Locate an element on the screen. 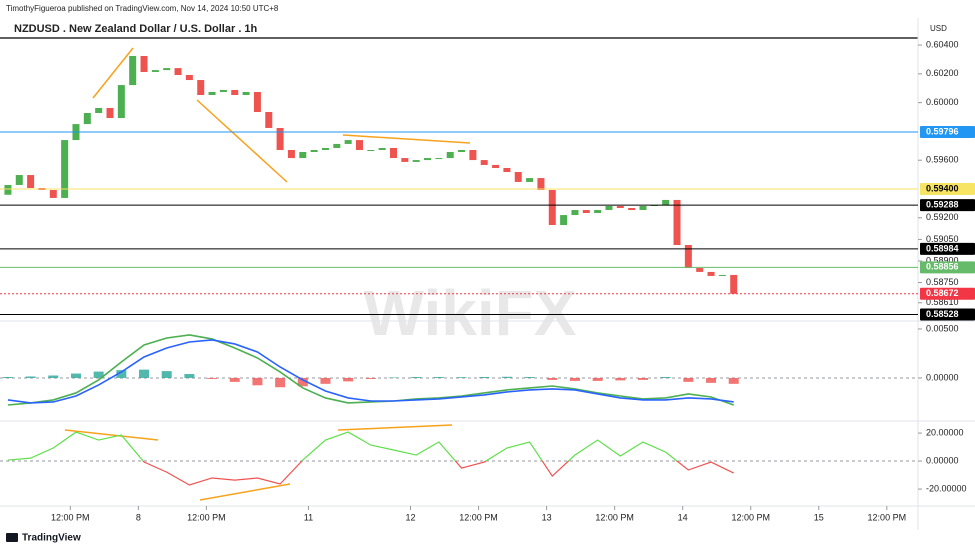  y-tick-label: 20.00000 is located at coordinates (945, 432).